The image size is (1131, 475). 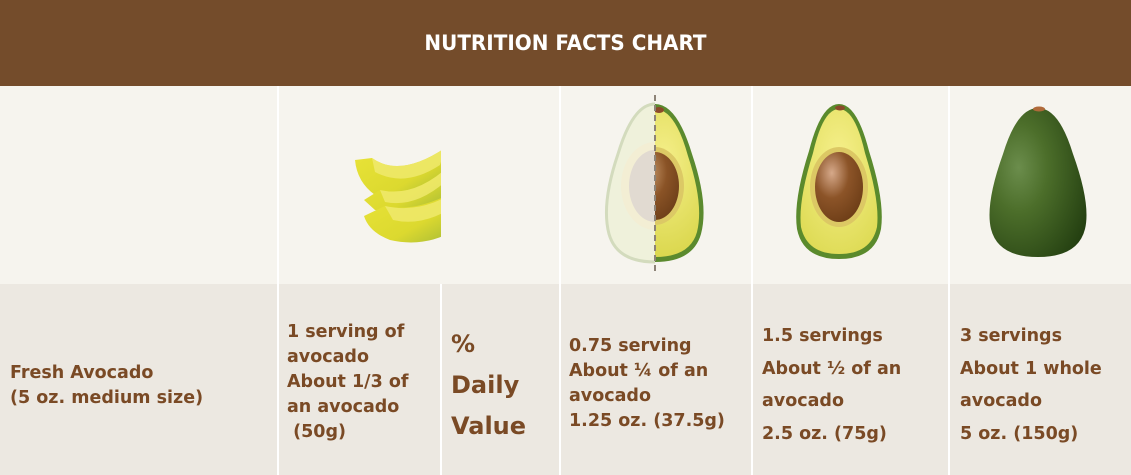 What do you see at coordinates (107, 398) in the screenshot?
I see `row-label-subtitle: (5 oz. medium size)` at bounding box center [107, 398].